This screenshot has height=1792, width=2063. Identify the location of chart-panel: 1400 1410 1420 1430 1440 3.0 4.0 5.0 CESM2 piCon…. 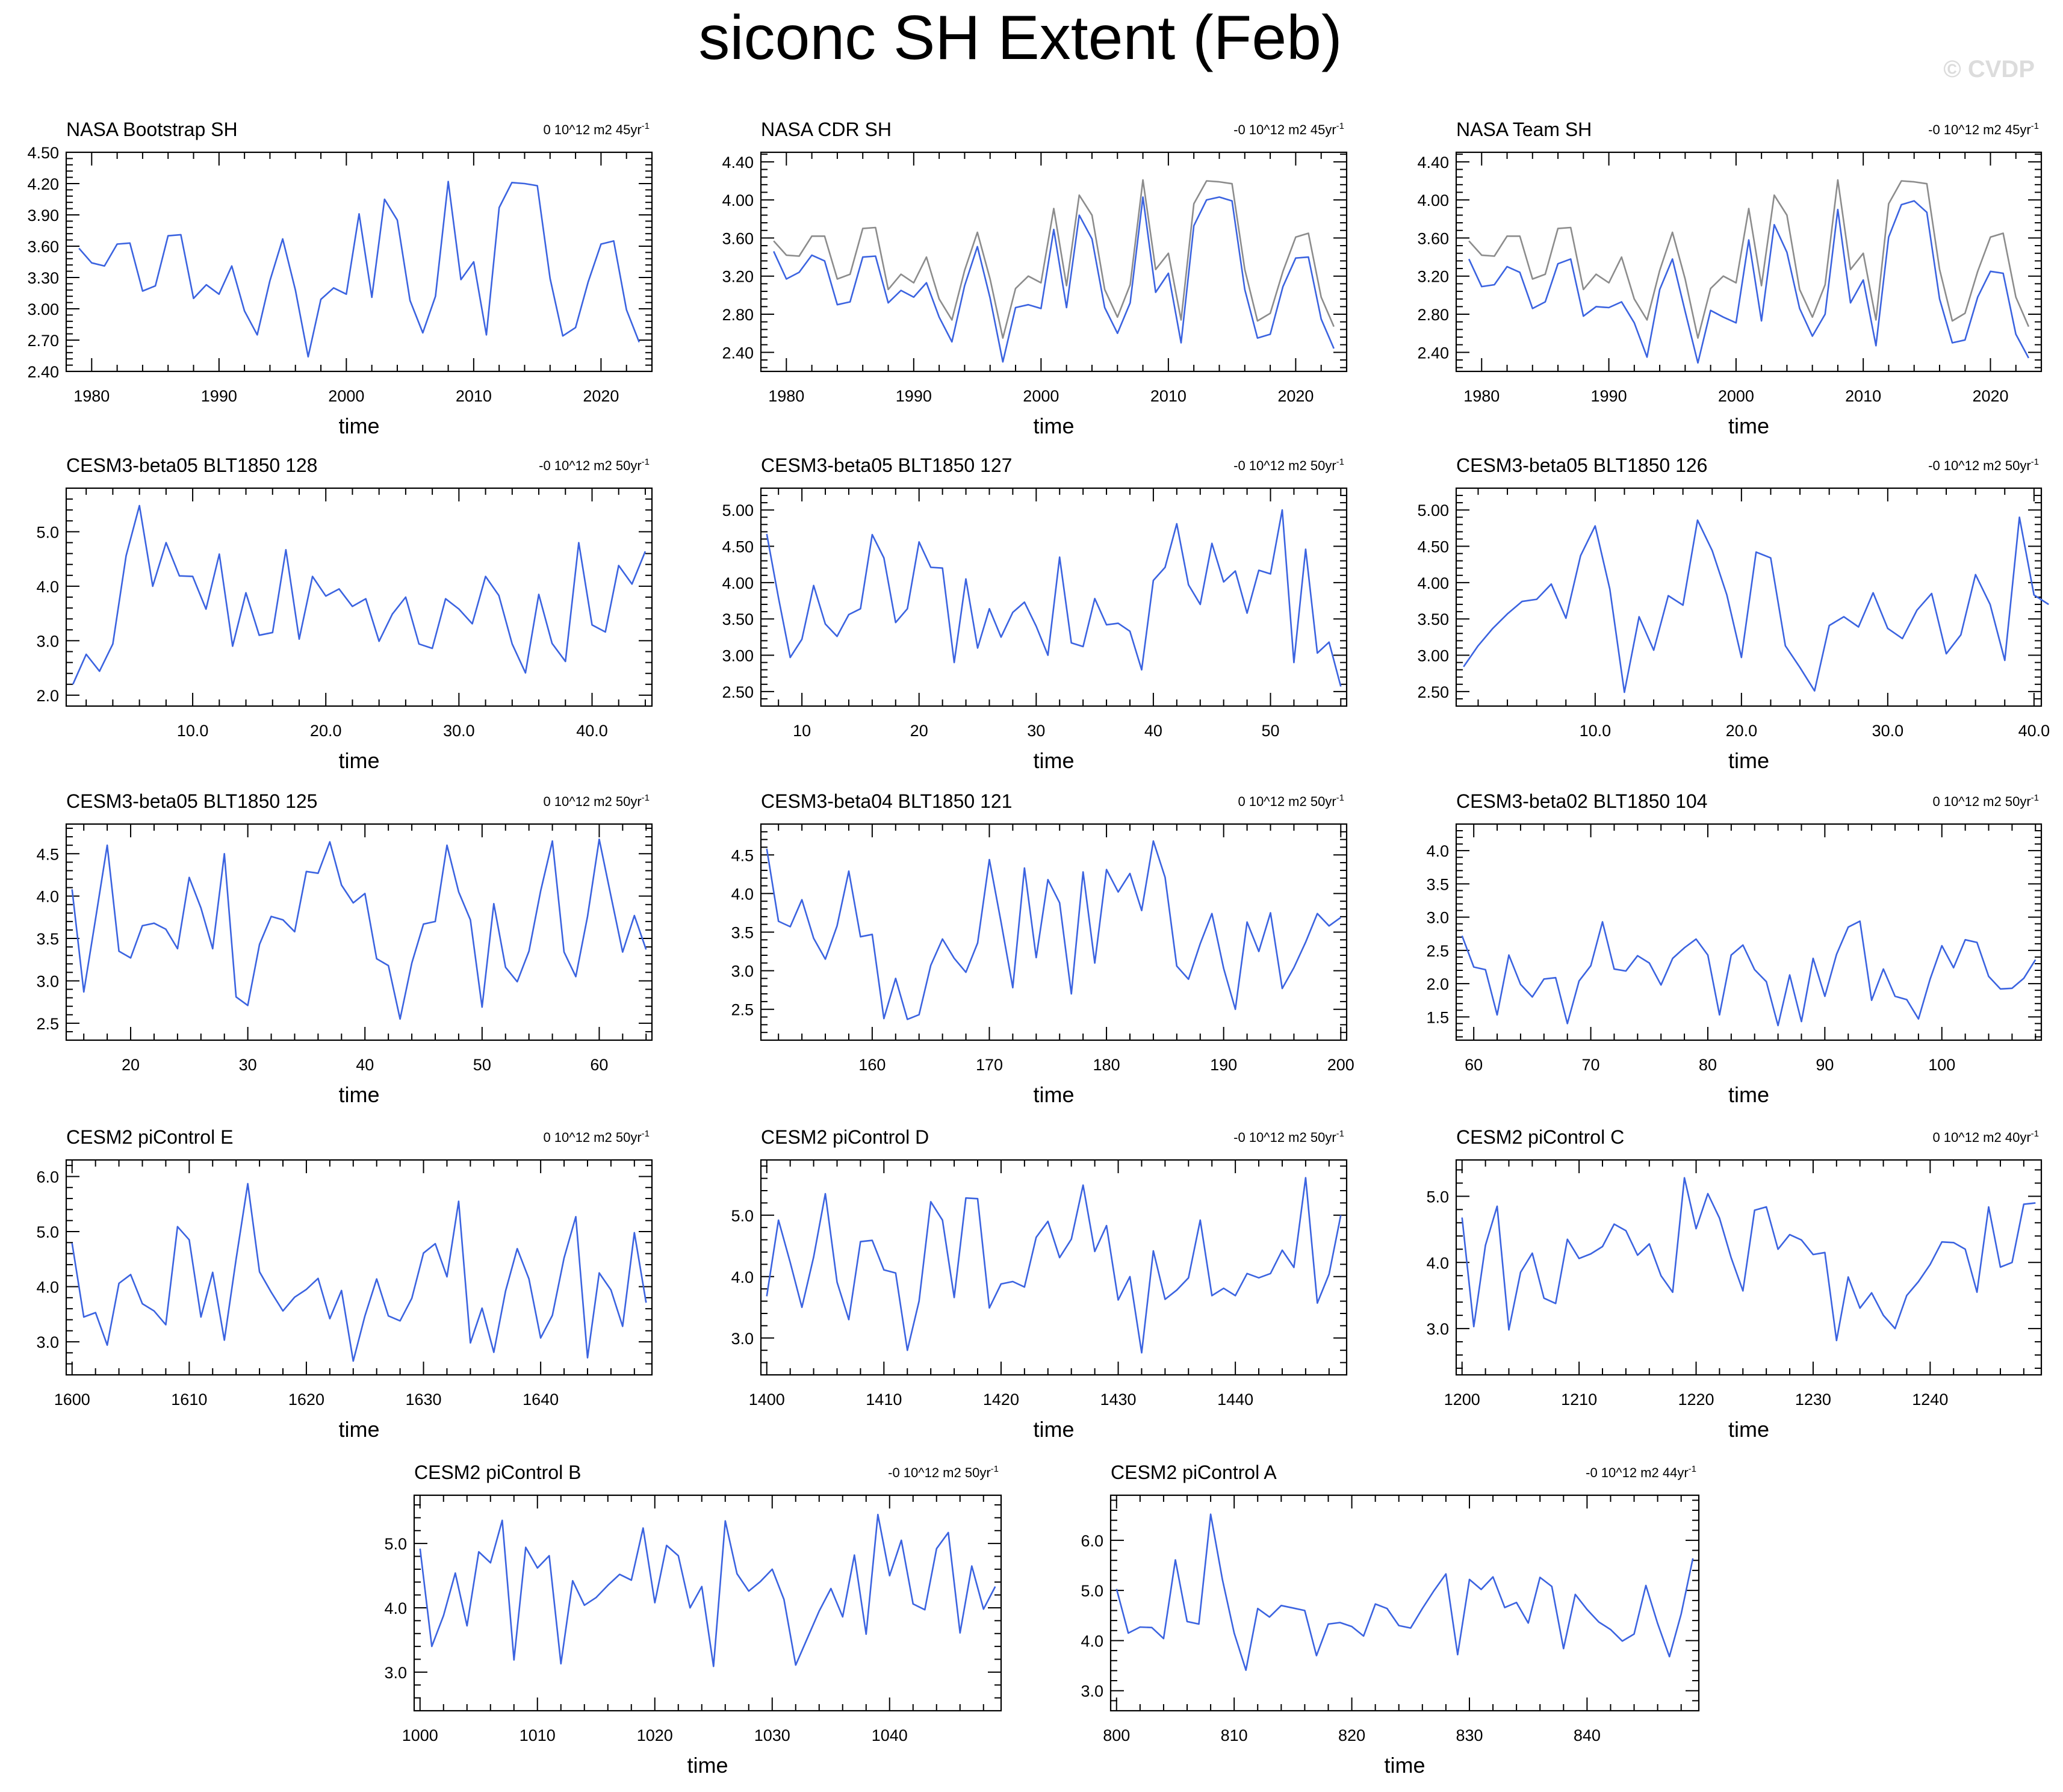
(1040, 1284).